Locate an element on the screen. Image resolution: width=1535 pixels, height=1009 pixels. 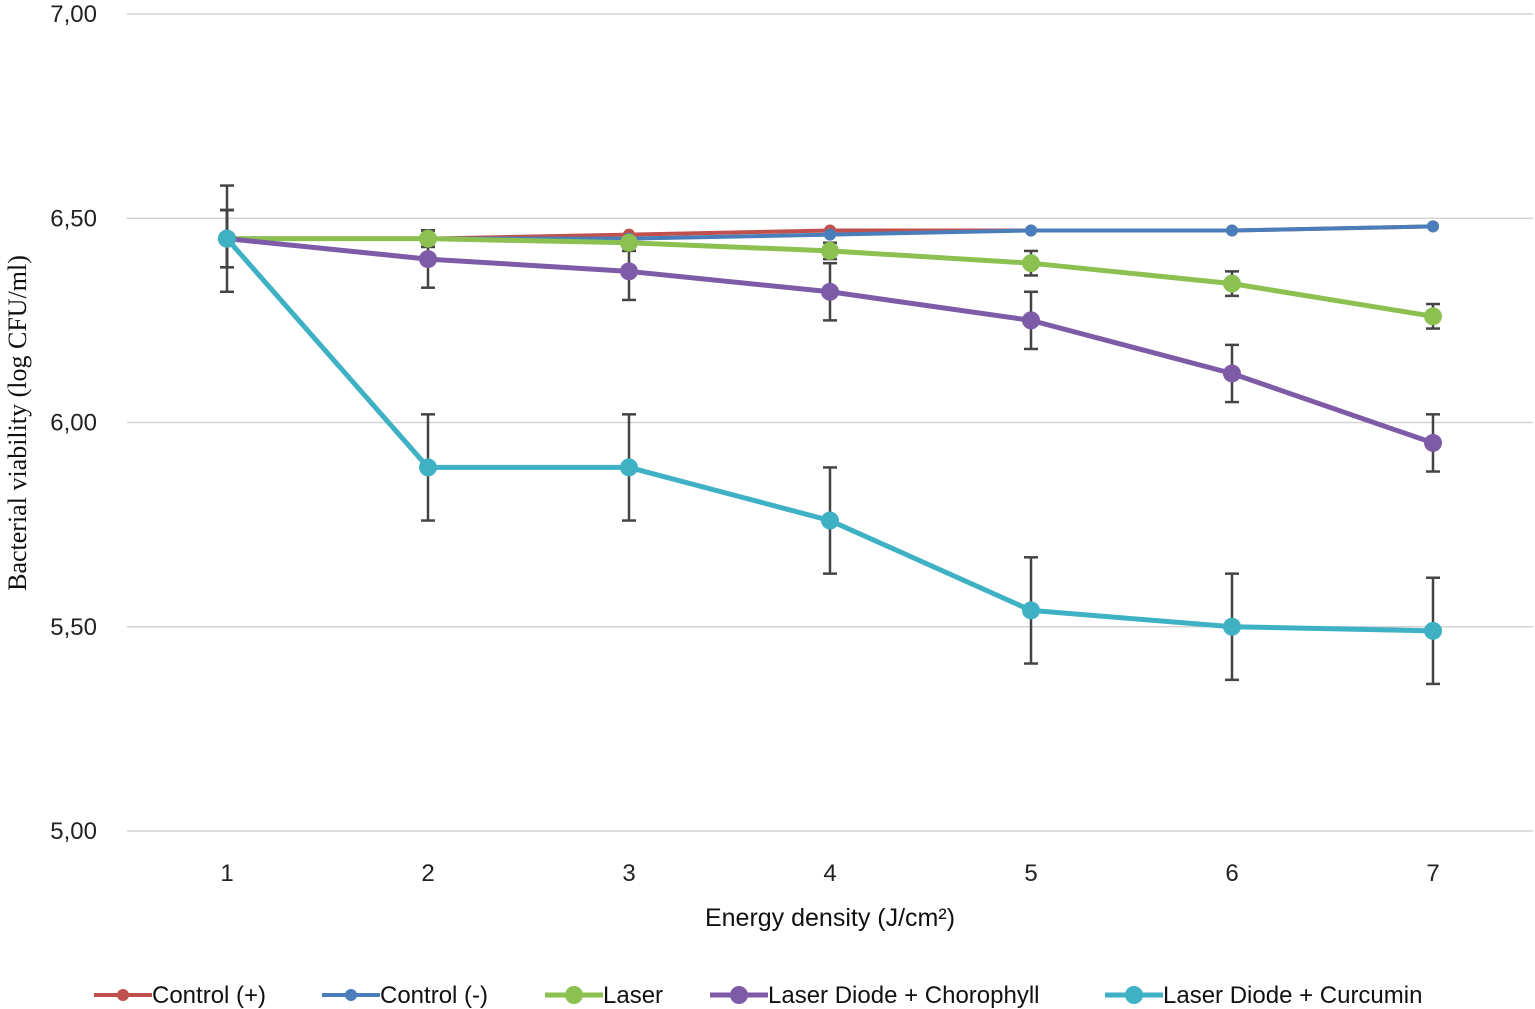
legend-label: Control (+) is located at coordinates (209, 995).